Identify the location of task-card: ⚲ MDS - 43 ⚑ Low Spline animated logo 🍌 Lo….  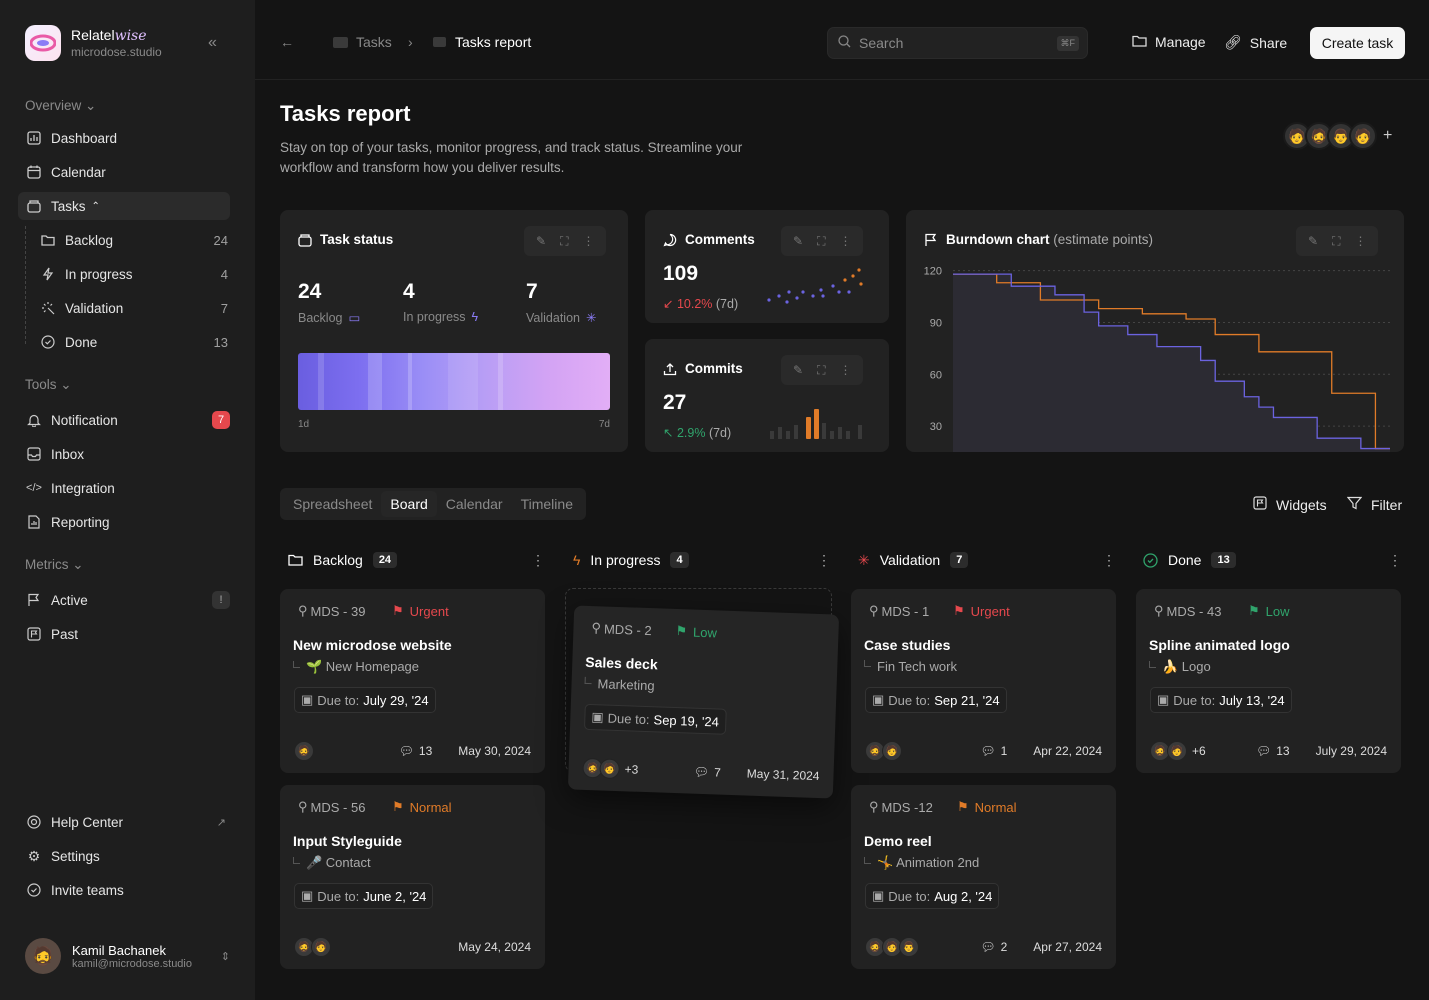
(1268, 681).